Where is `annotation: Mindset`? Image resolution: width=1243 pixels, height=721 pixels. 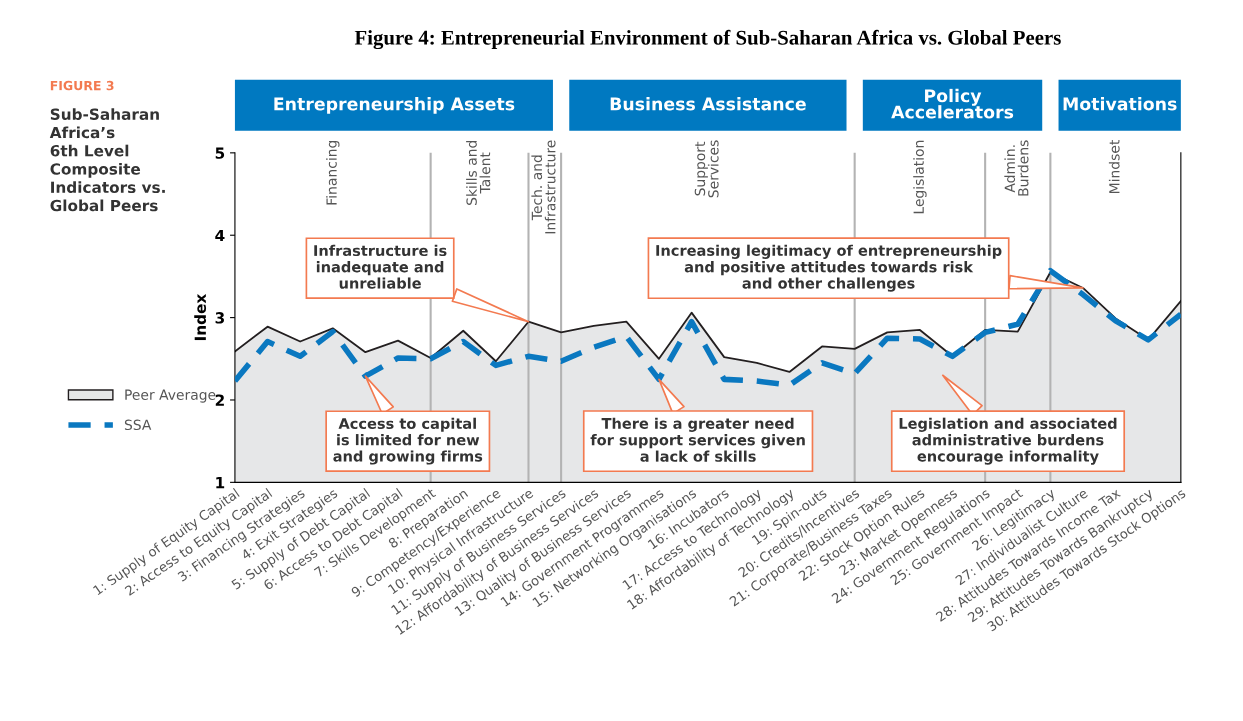 annotation: Mindset is located at coordinates (1114, 166).